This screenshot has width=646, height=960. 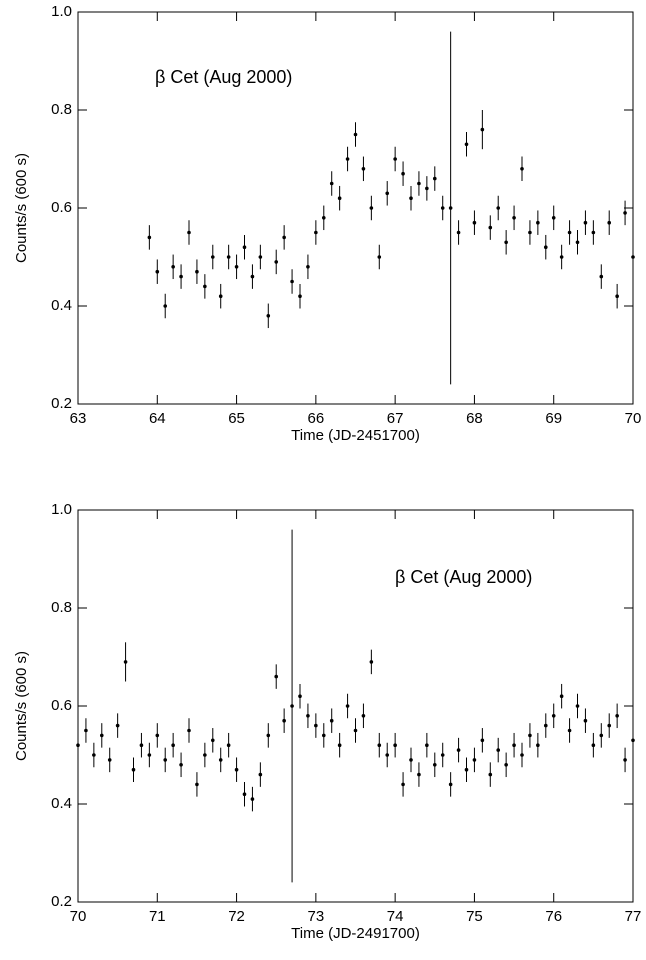 What do you see at coordinates (236, 418) in the screenshot?
I see `x-tick-label: 65` at bounding box center [236, 418].